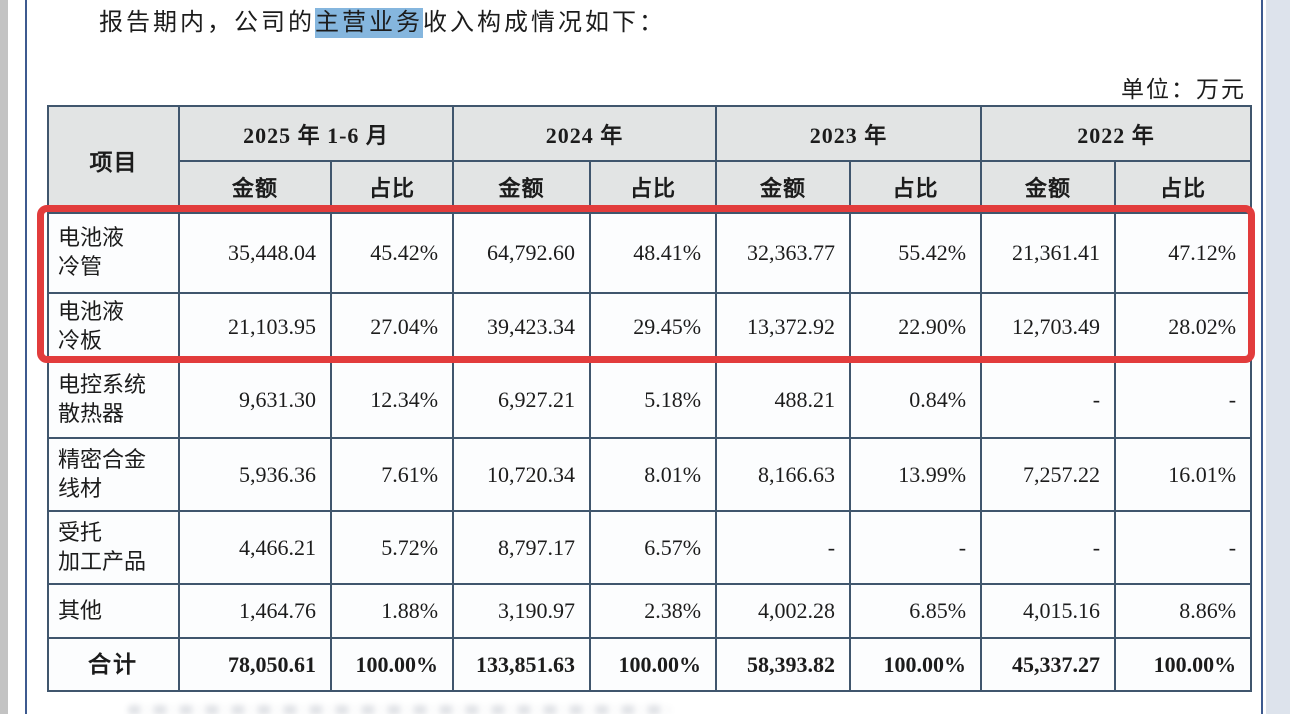 This screenshot has width=1290, height=714. What do you see at coordinates (522, 399) in the screenshot?
I see `amount-cell: 6,927.21` at bounding box center [522, 399].